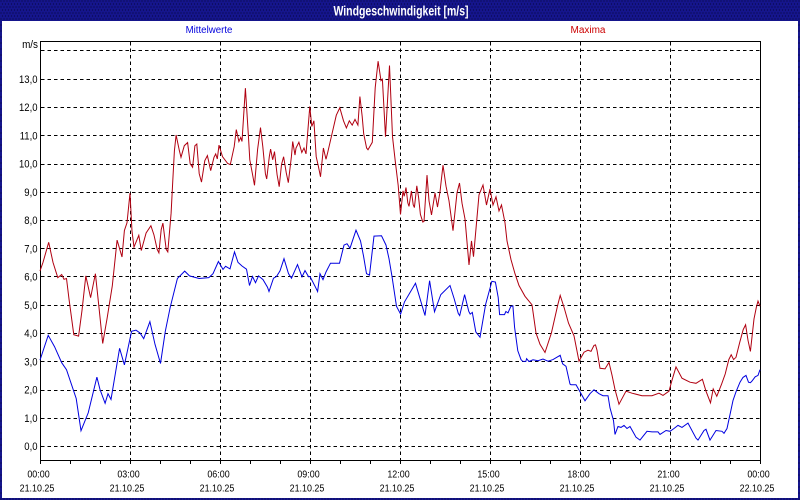 The width and height of the screenshot is (800, 500). What do you see at coordinates (28, 165) in the screenshot?
I see `svg-text: 10,0` at bounding box center [28, 165].